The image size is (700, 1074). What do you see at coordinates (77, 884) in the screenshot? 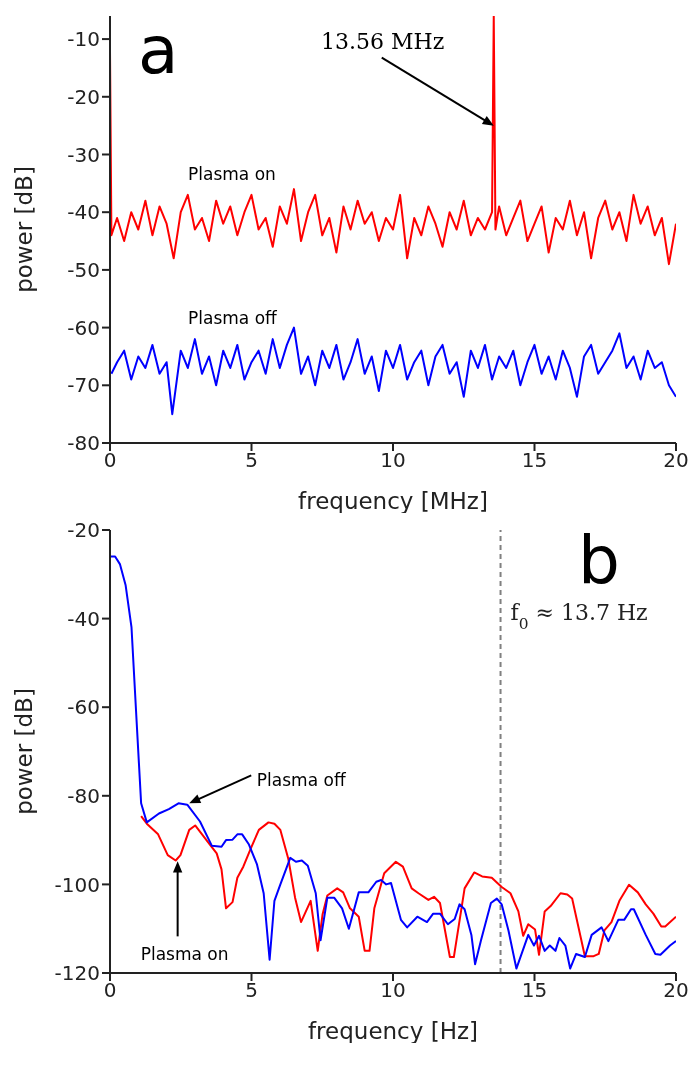
I see `y-tick-label: -100` at bounding box center [77, 884].